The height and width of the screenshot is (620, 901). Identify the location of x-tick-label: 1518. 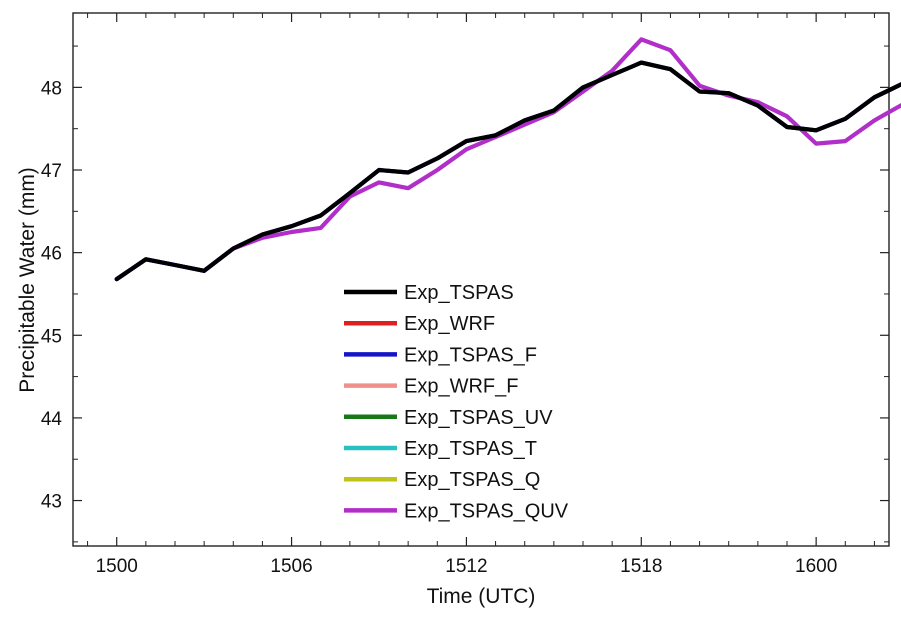
(641, 566).